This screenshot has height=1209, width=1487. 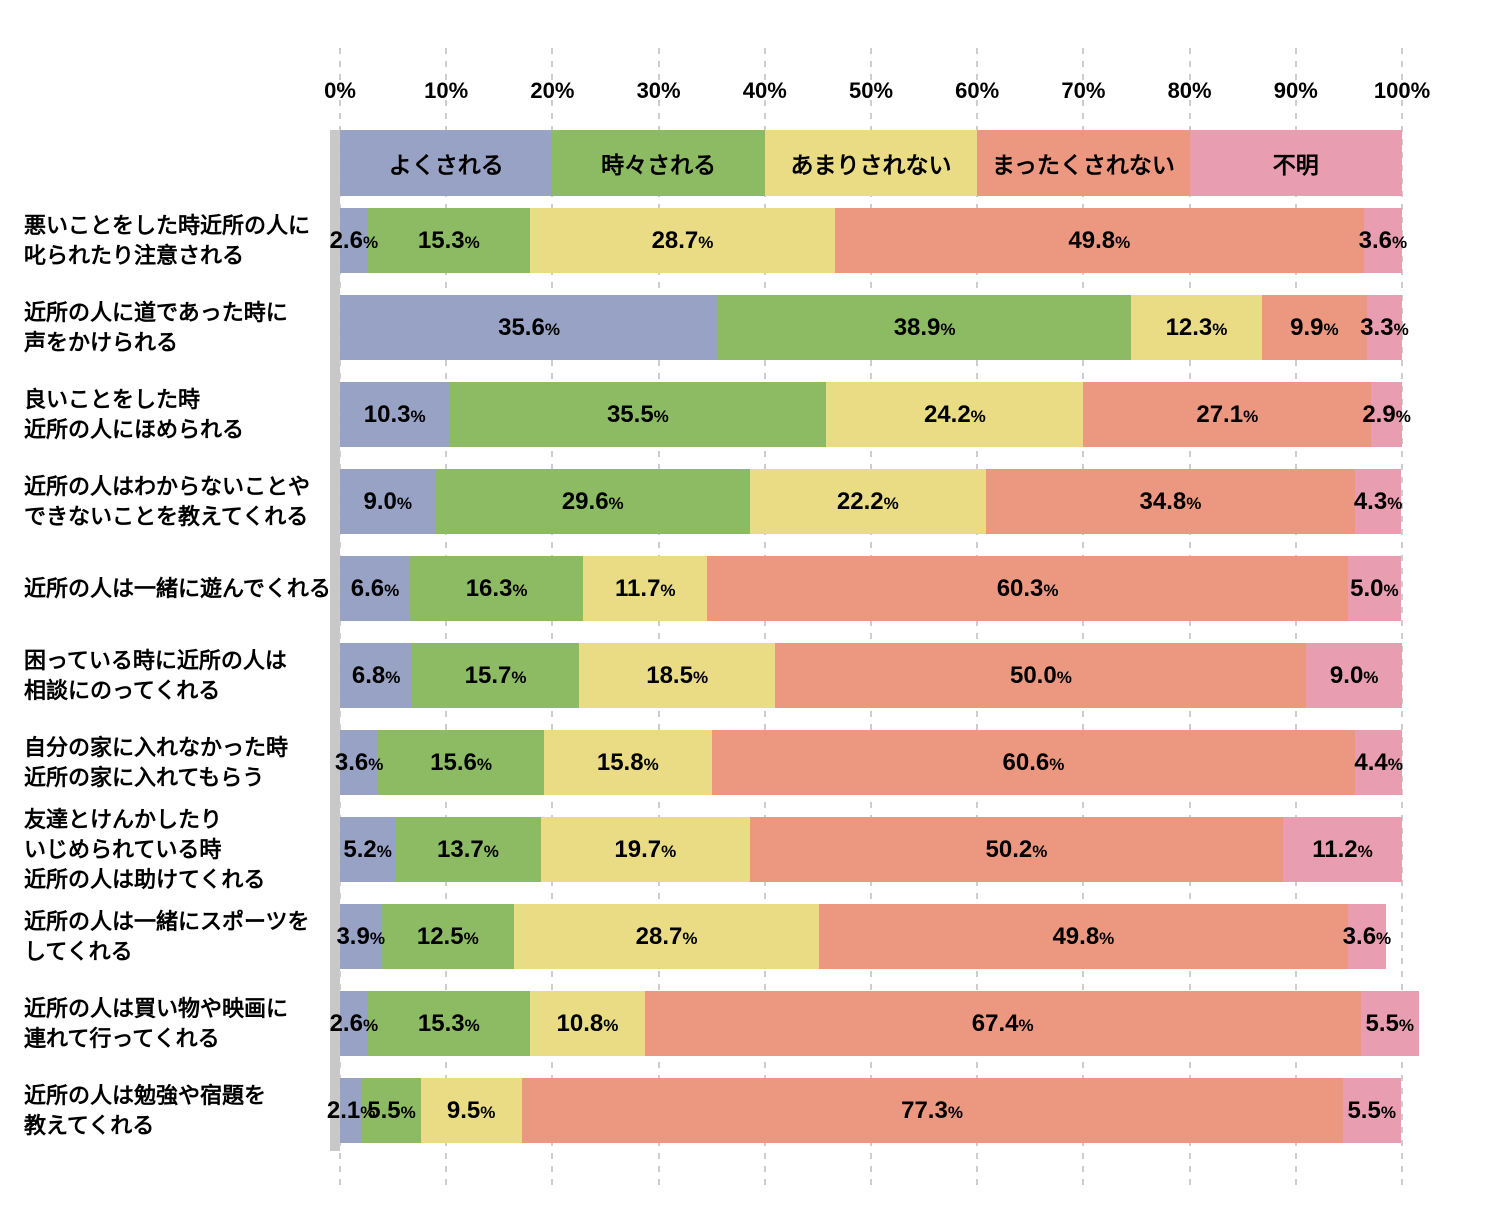 I want to click on bar-segment: 5.2%, so click(x=368, y=849).